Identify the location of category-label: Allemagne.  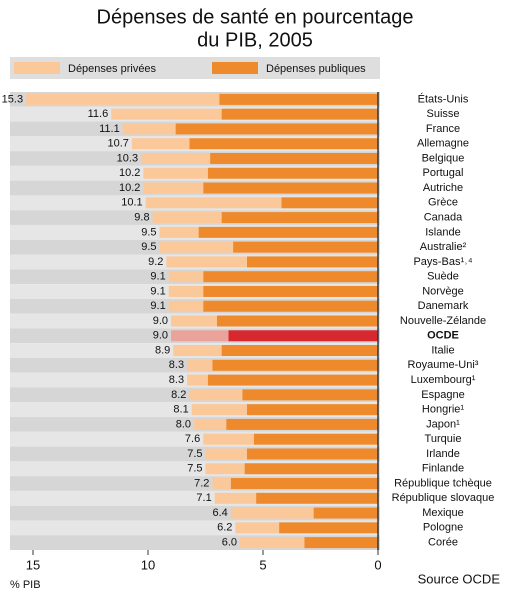
(443, 144).